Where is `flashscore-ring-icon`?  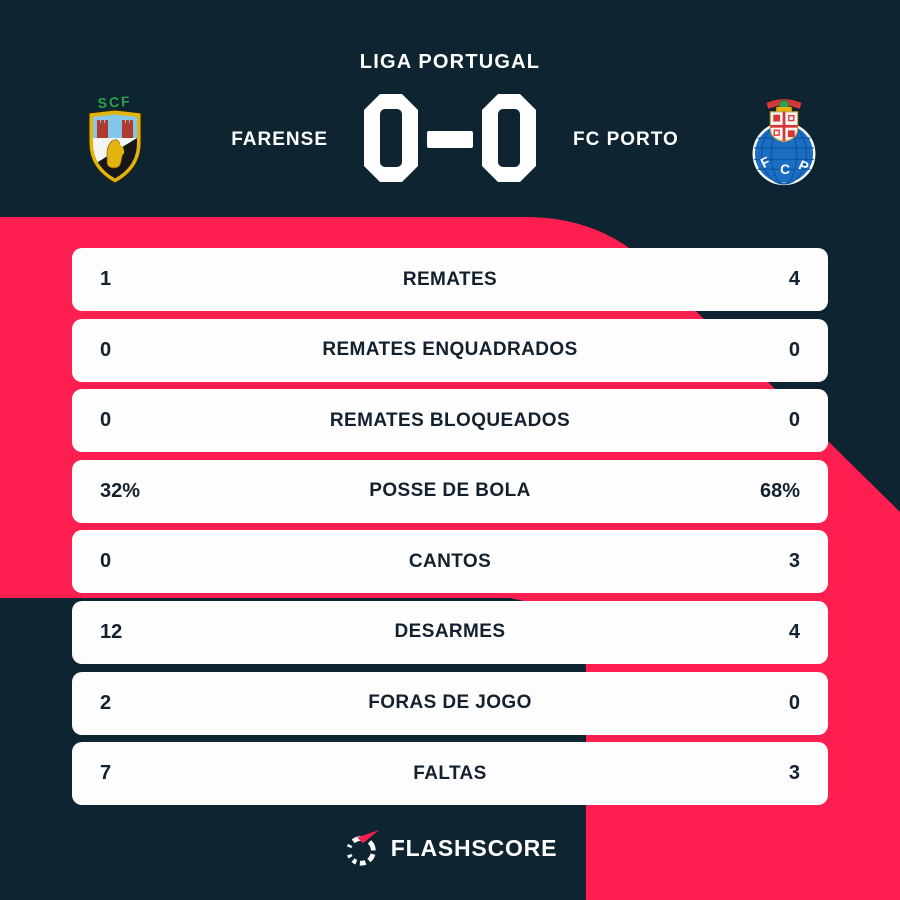
flashscore-ring-icon is located at coordinates (362, 847).